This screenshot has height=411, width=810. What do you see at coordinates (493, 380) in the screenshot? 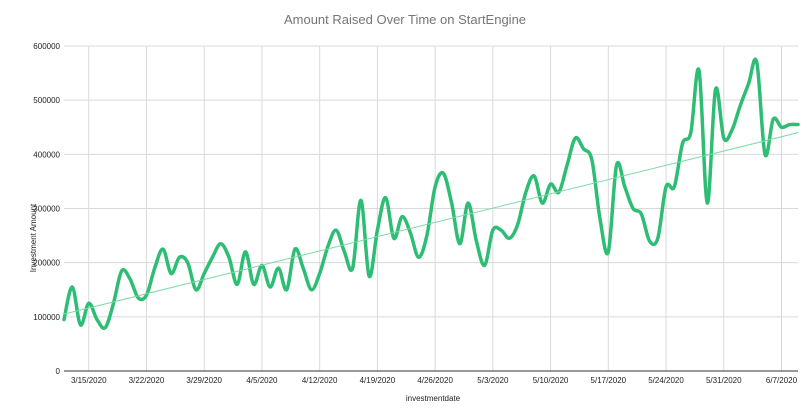
I see `x-tick-label: 5/3/2020` at bounding box center [493, 380].